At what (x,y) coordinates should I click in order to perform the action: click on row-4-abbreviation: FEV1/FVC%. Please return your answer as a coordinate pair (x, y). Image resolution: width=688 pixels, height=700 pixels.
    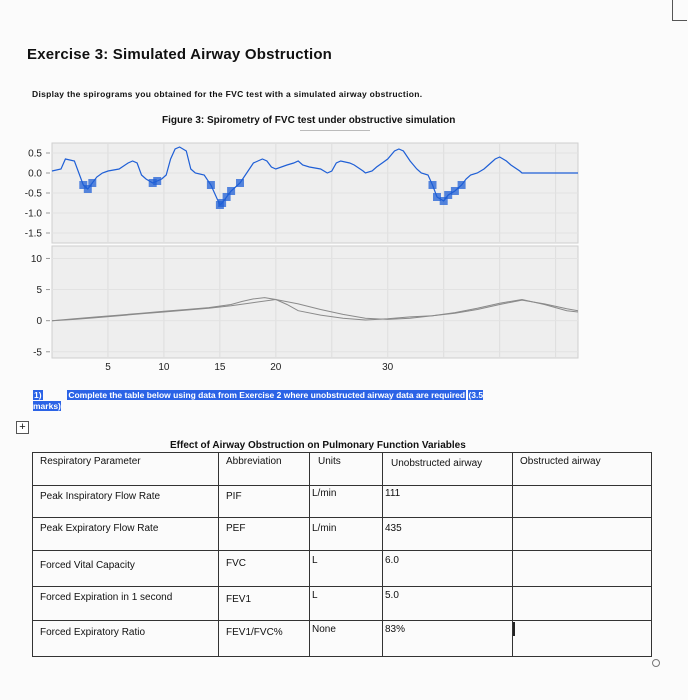
    Looking at the image, I should click on (254, 632).